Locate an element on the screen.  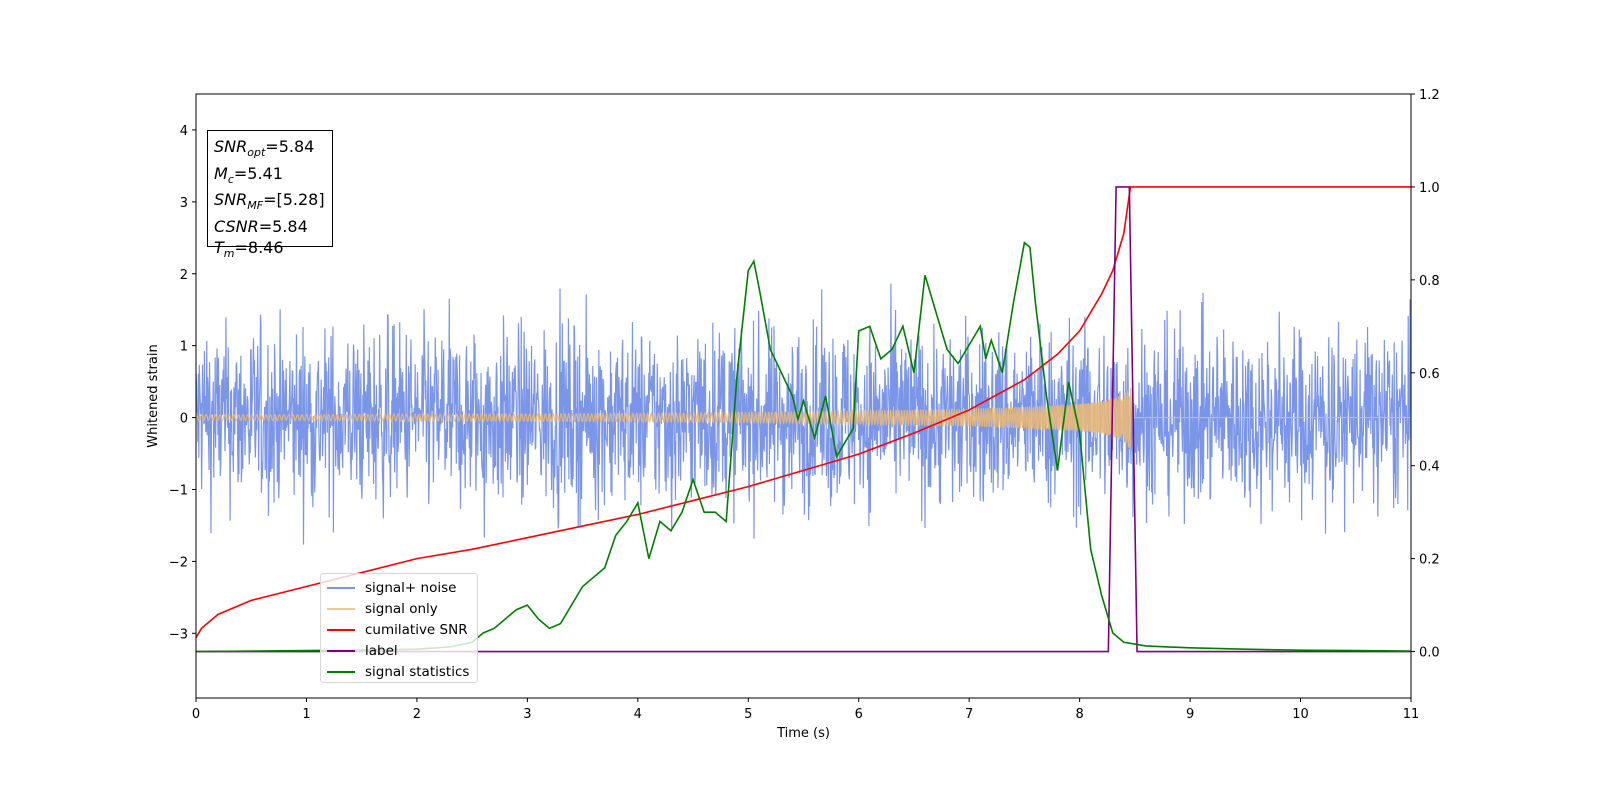
y2-tick-label: 0.6 is located at coordinates (1429, 374).